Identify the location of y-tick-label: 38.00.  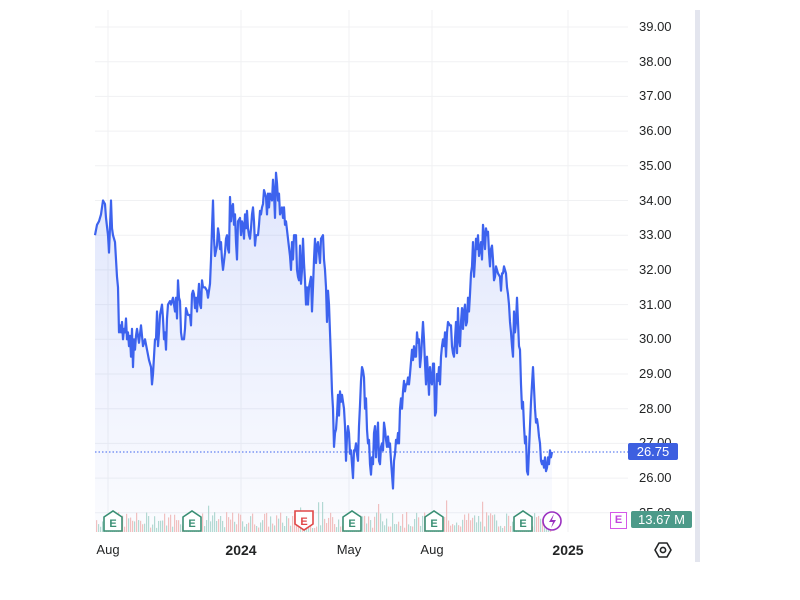
(655, 61).